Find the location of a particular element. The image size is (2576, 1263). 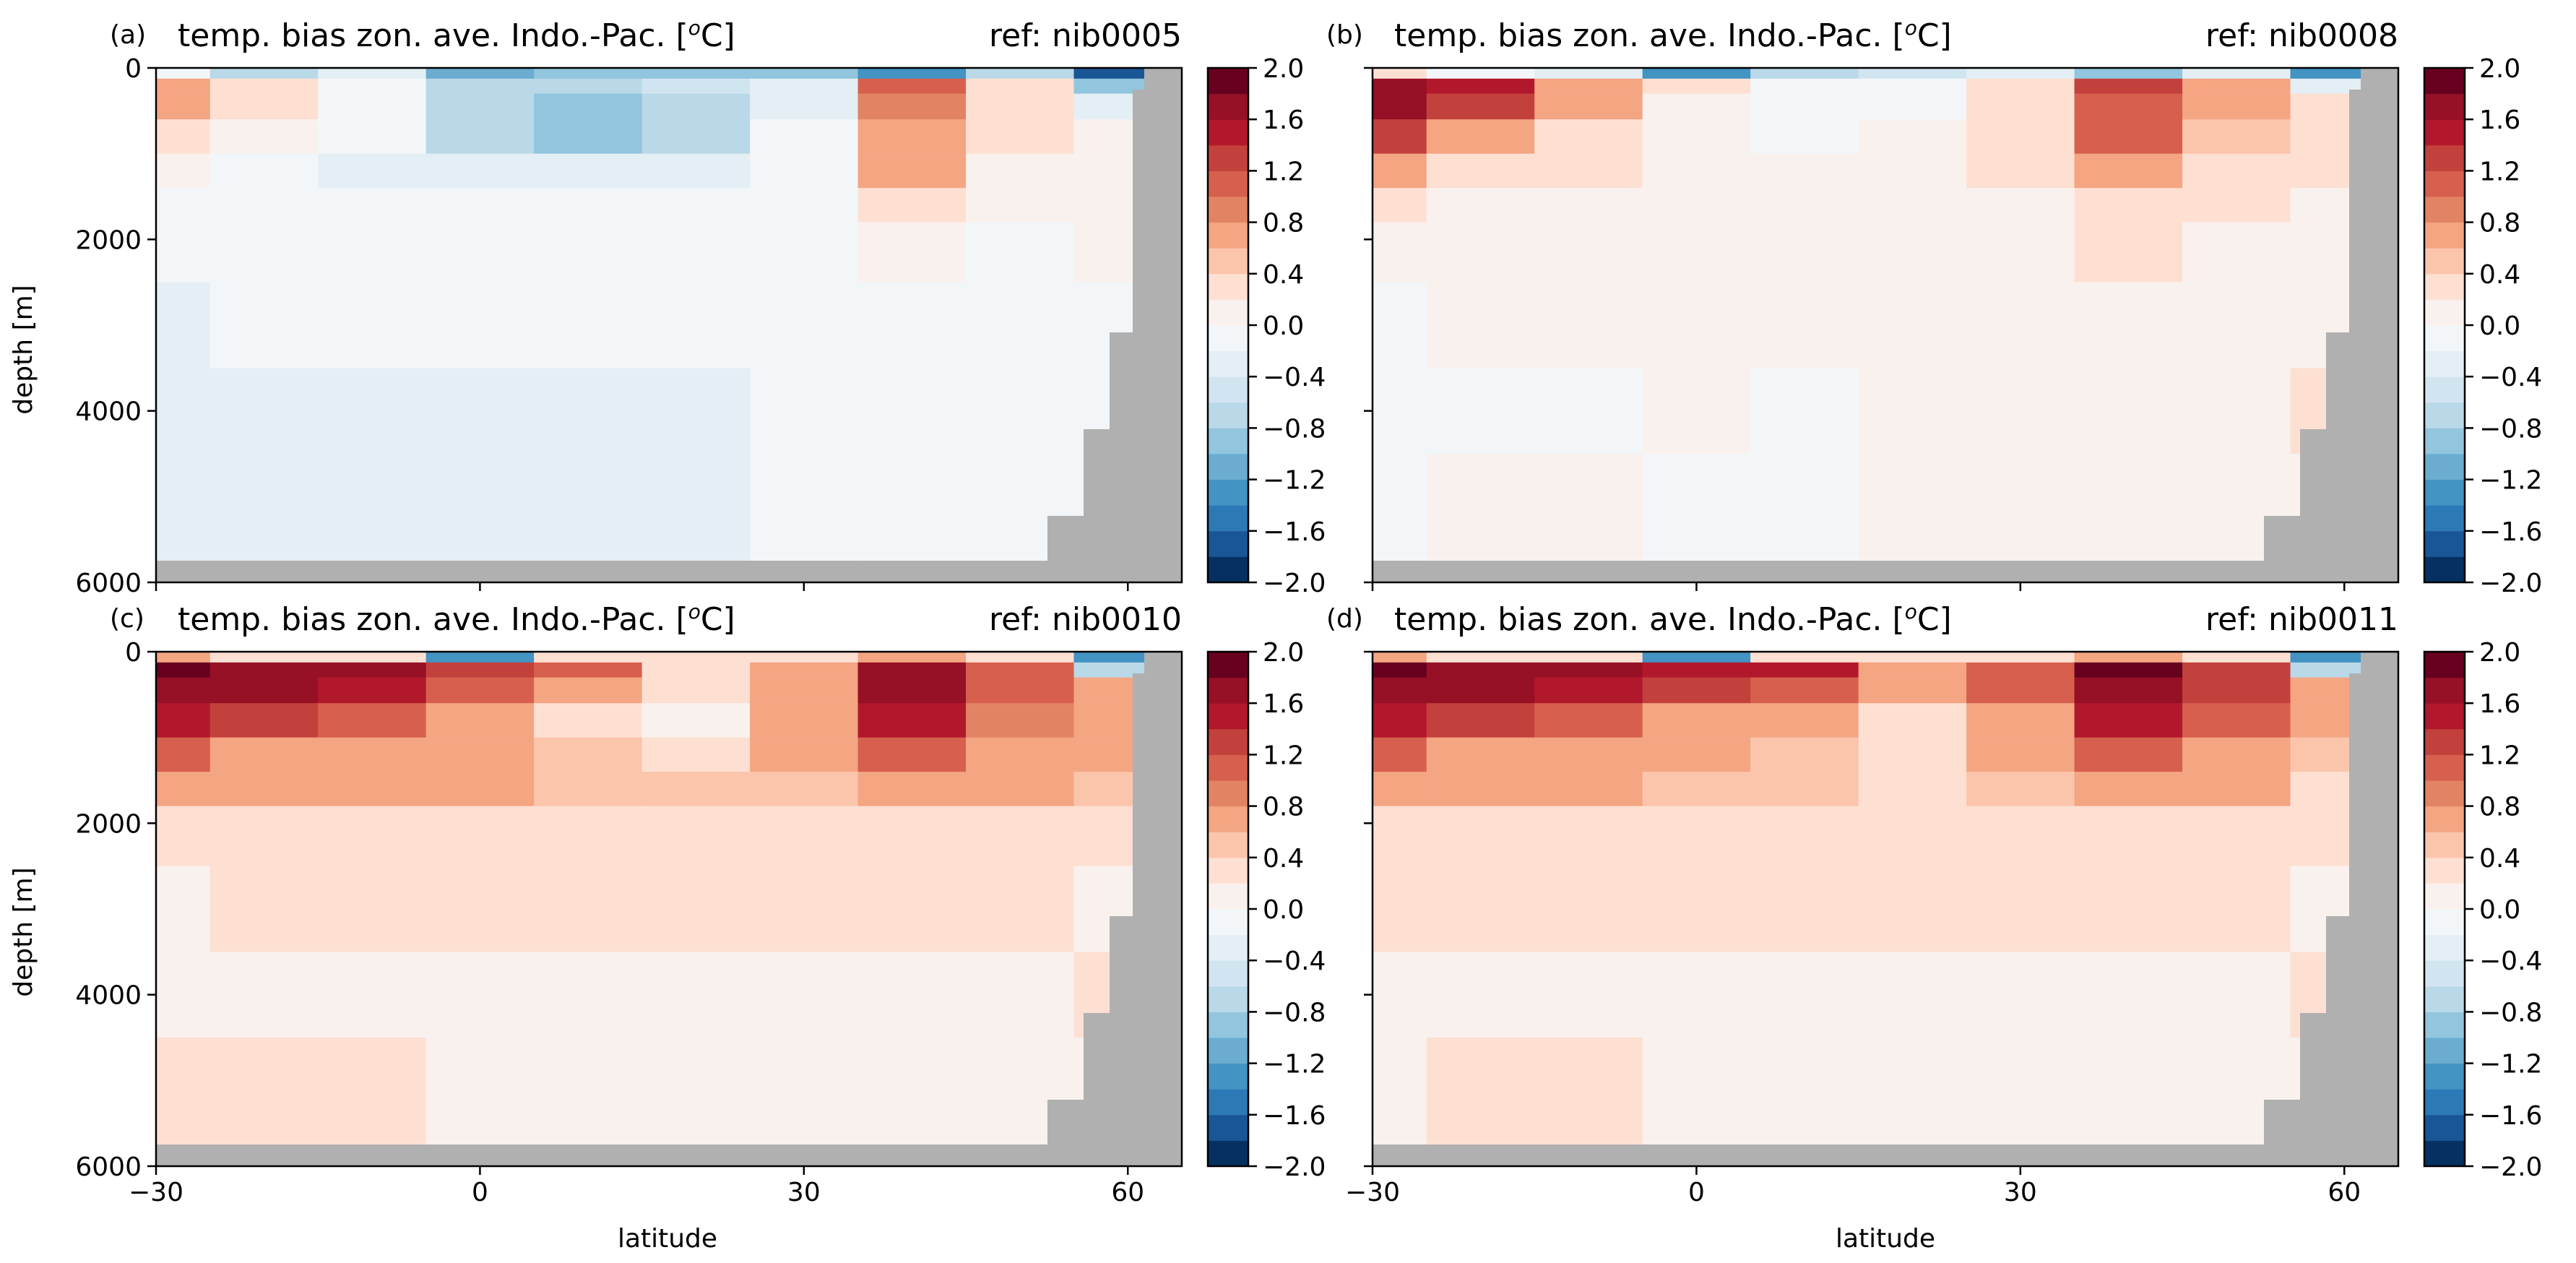

title-sup: o is located at coordinates (1911, 612).